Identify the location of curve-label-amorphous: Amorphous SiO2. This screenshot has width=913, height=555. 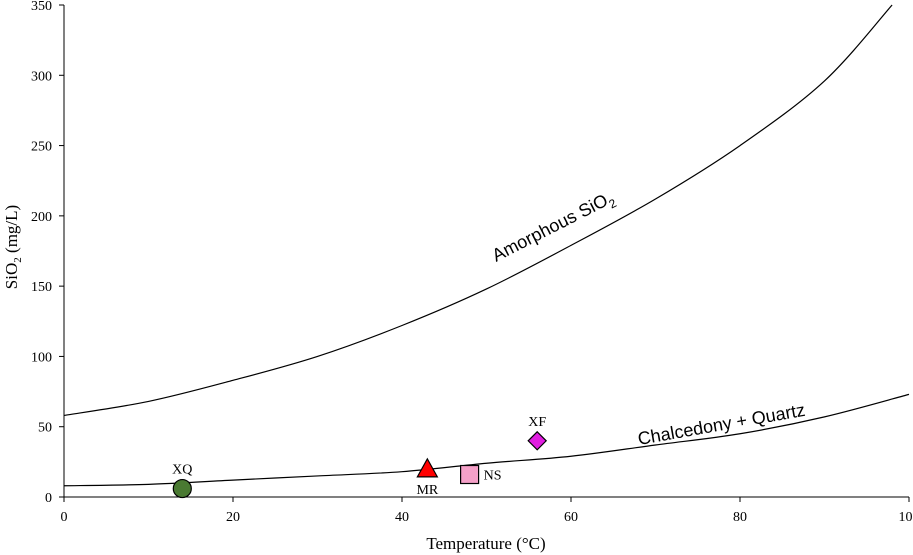
(554, 228).